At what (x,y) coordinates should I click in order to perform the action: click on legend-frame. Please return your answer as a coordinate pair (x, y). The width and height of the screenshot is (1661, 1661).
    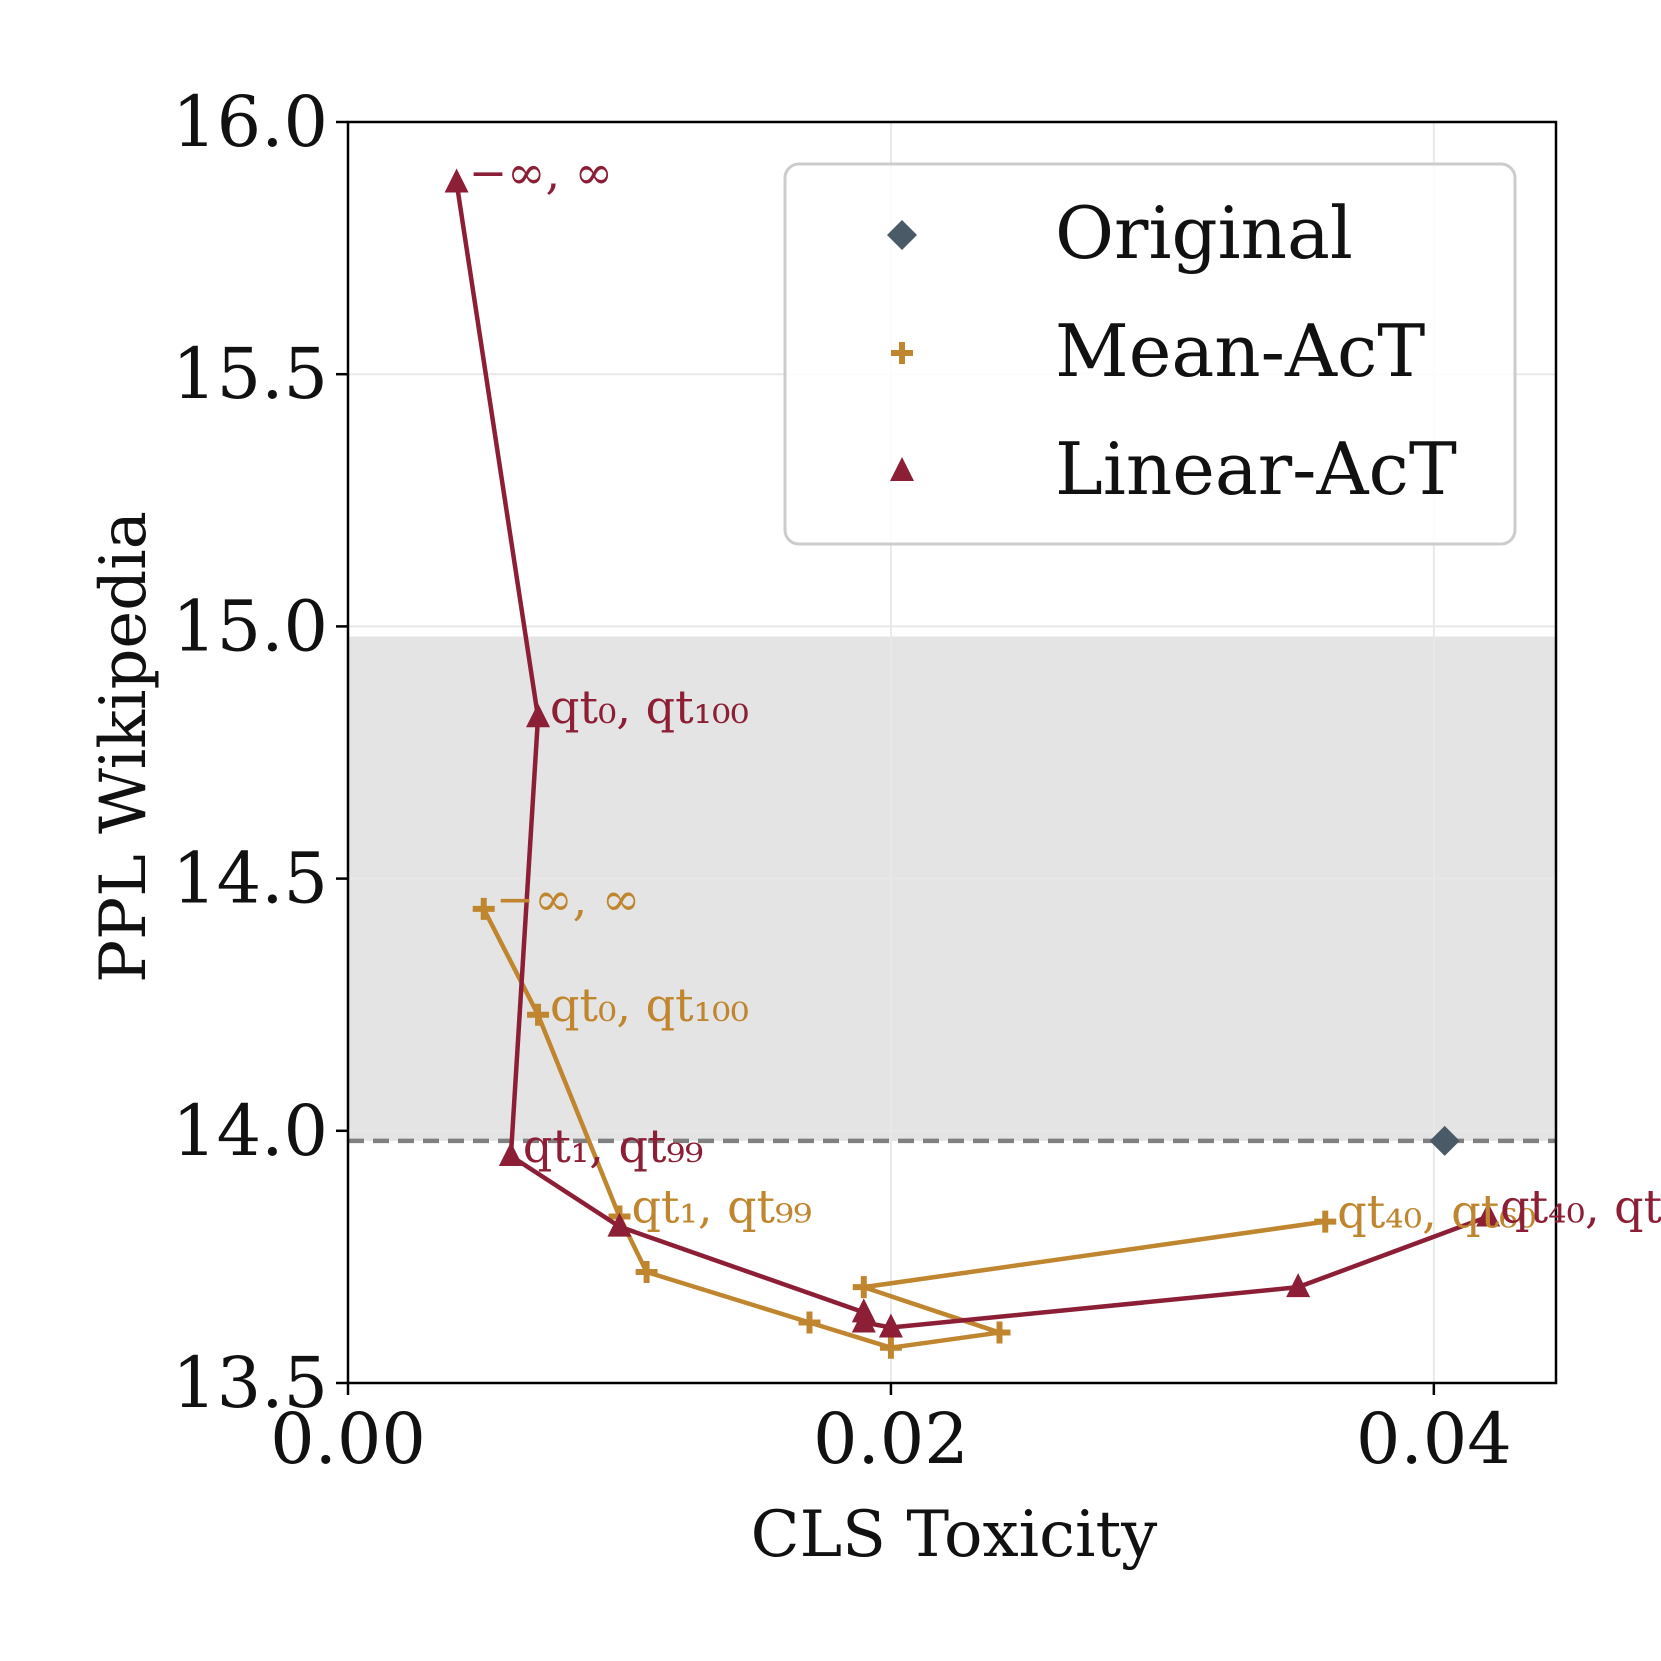
    Looking at the image, I should click on (1150, 354).